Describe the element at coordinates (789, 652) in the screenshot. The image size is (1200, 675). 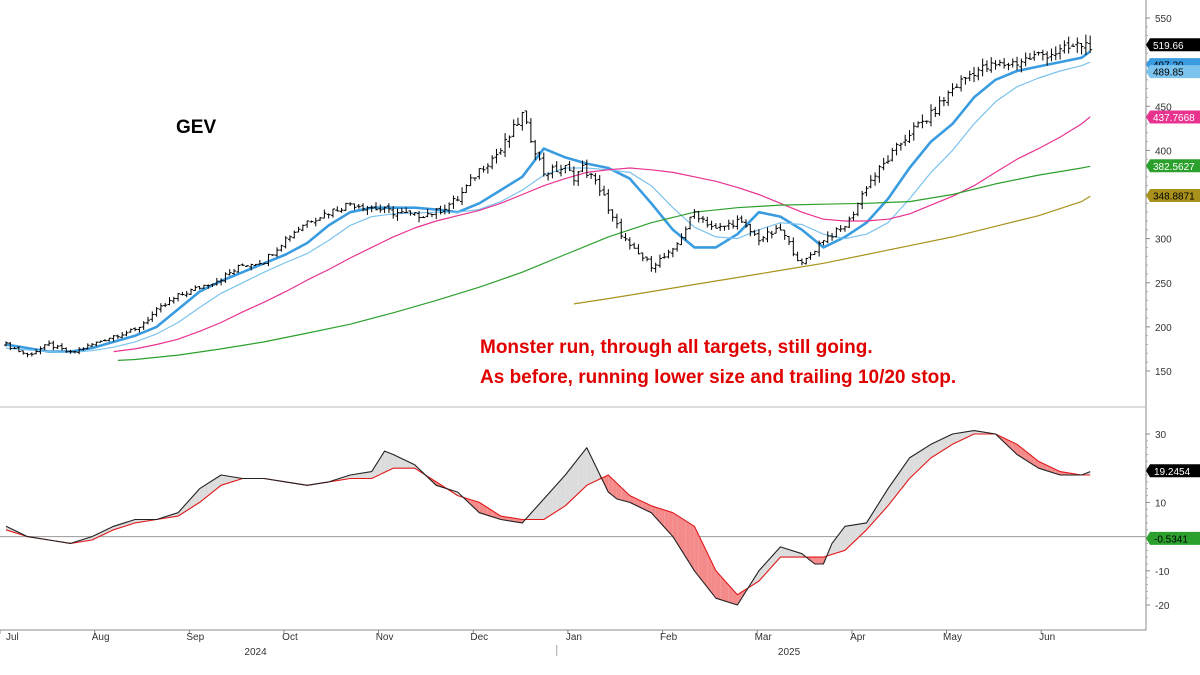
I see `x-year-label: 2025` at that location.